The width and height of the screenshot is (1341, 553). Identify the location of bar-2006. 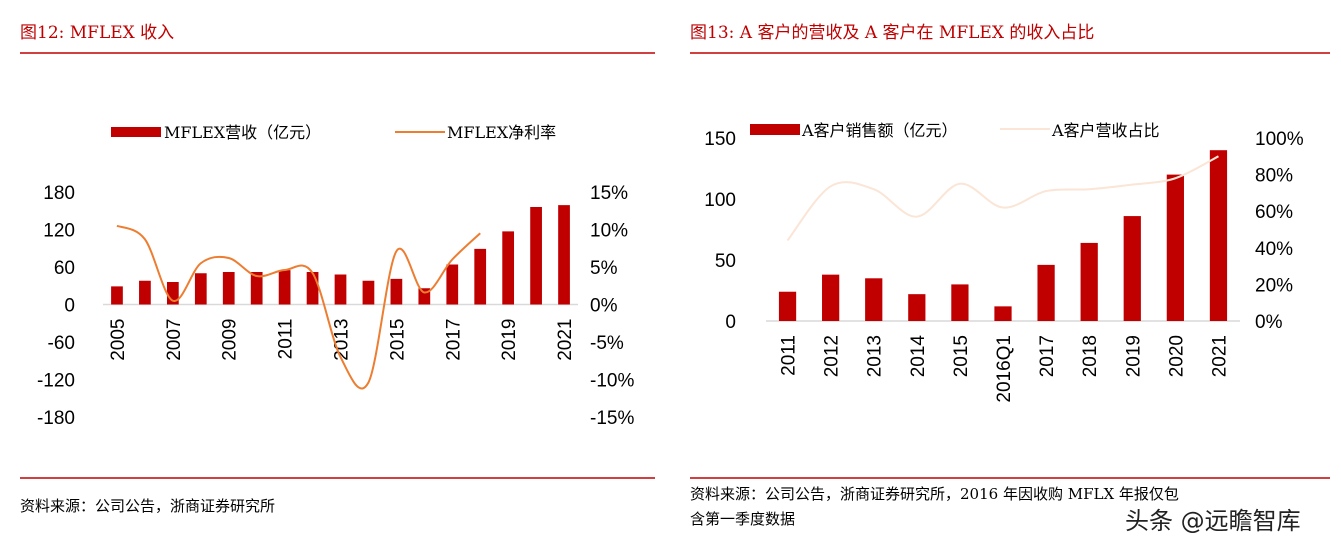
(145, 292).